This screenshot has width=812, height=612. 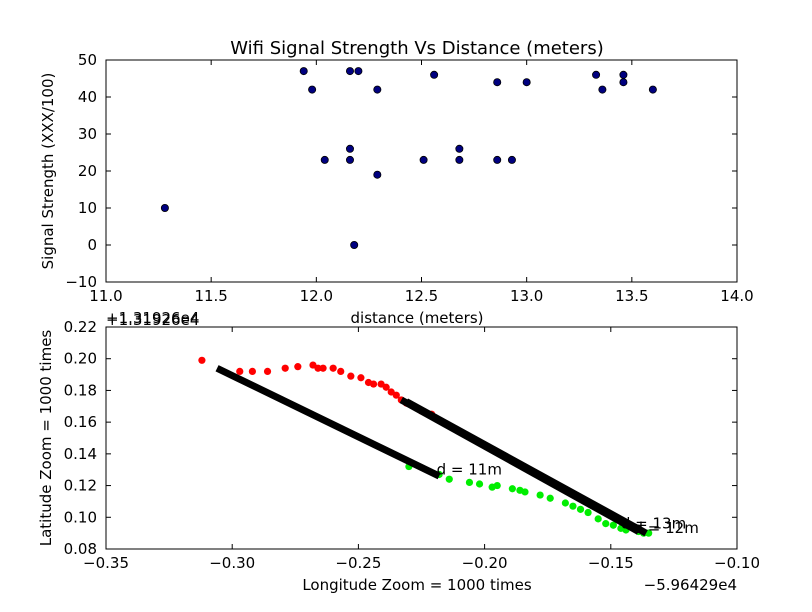 I want to click on bottom-chart-y-offset: +1.31926e4, so click(x=152, y=320).